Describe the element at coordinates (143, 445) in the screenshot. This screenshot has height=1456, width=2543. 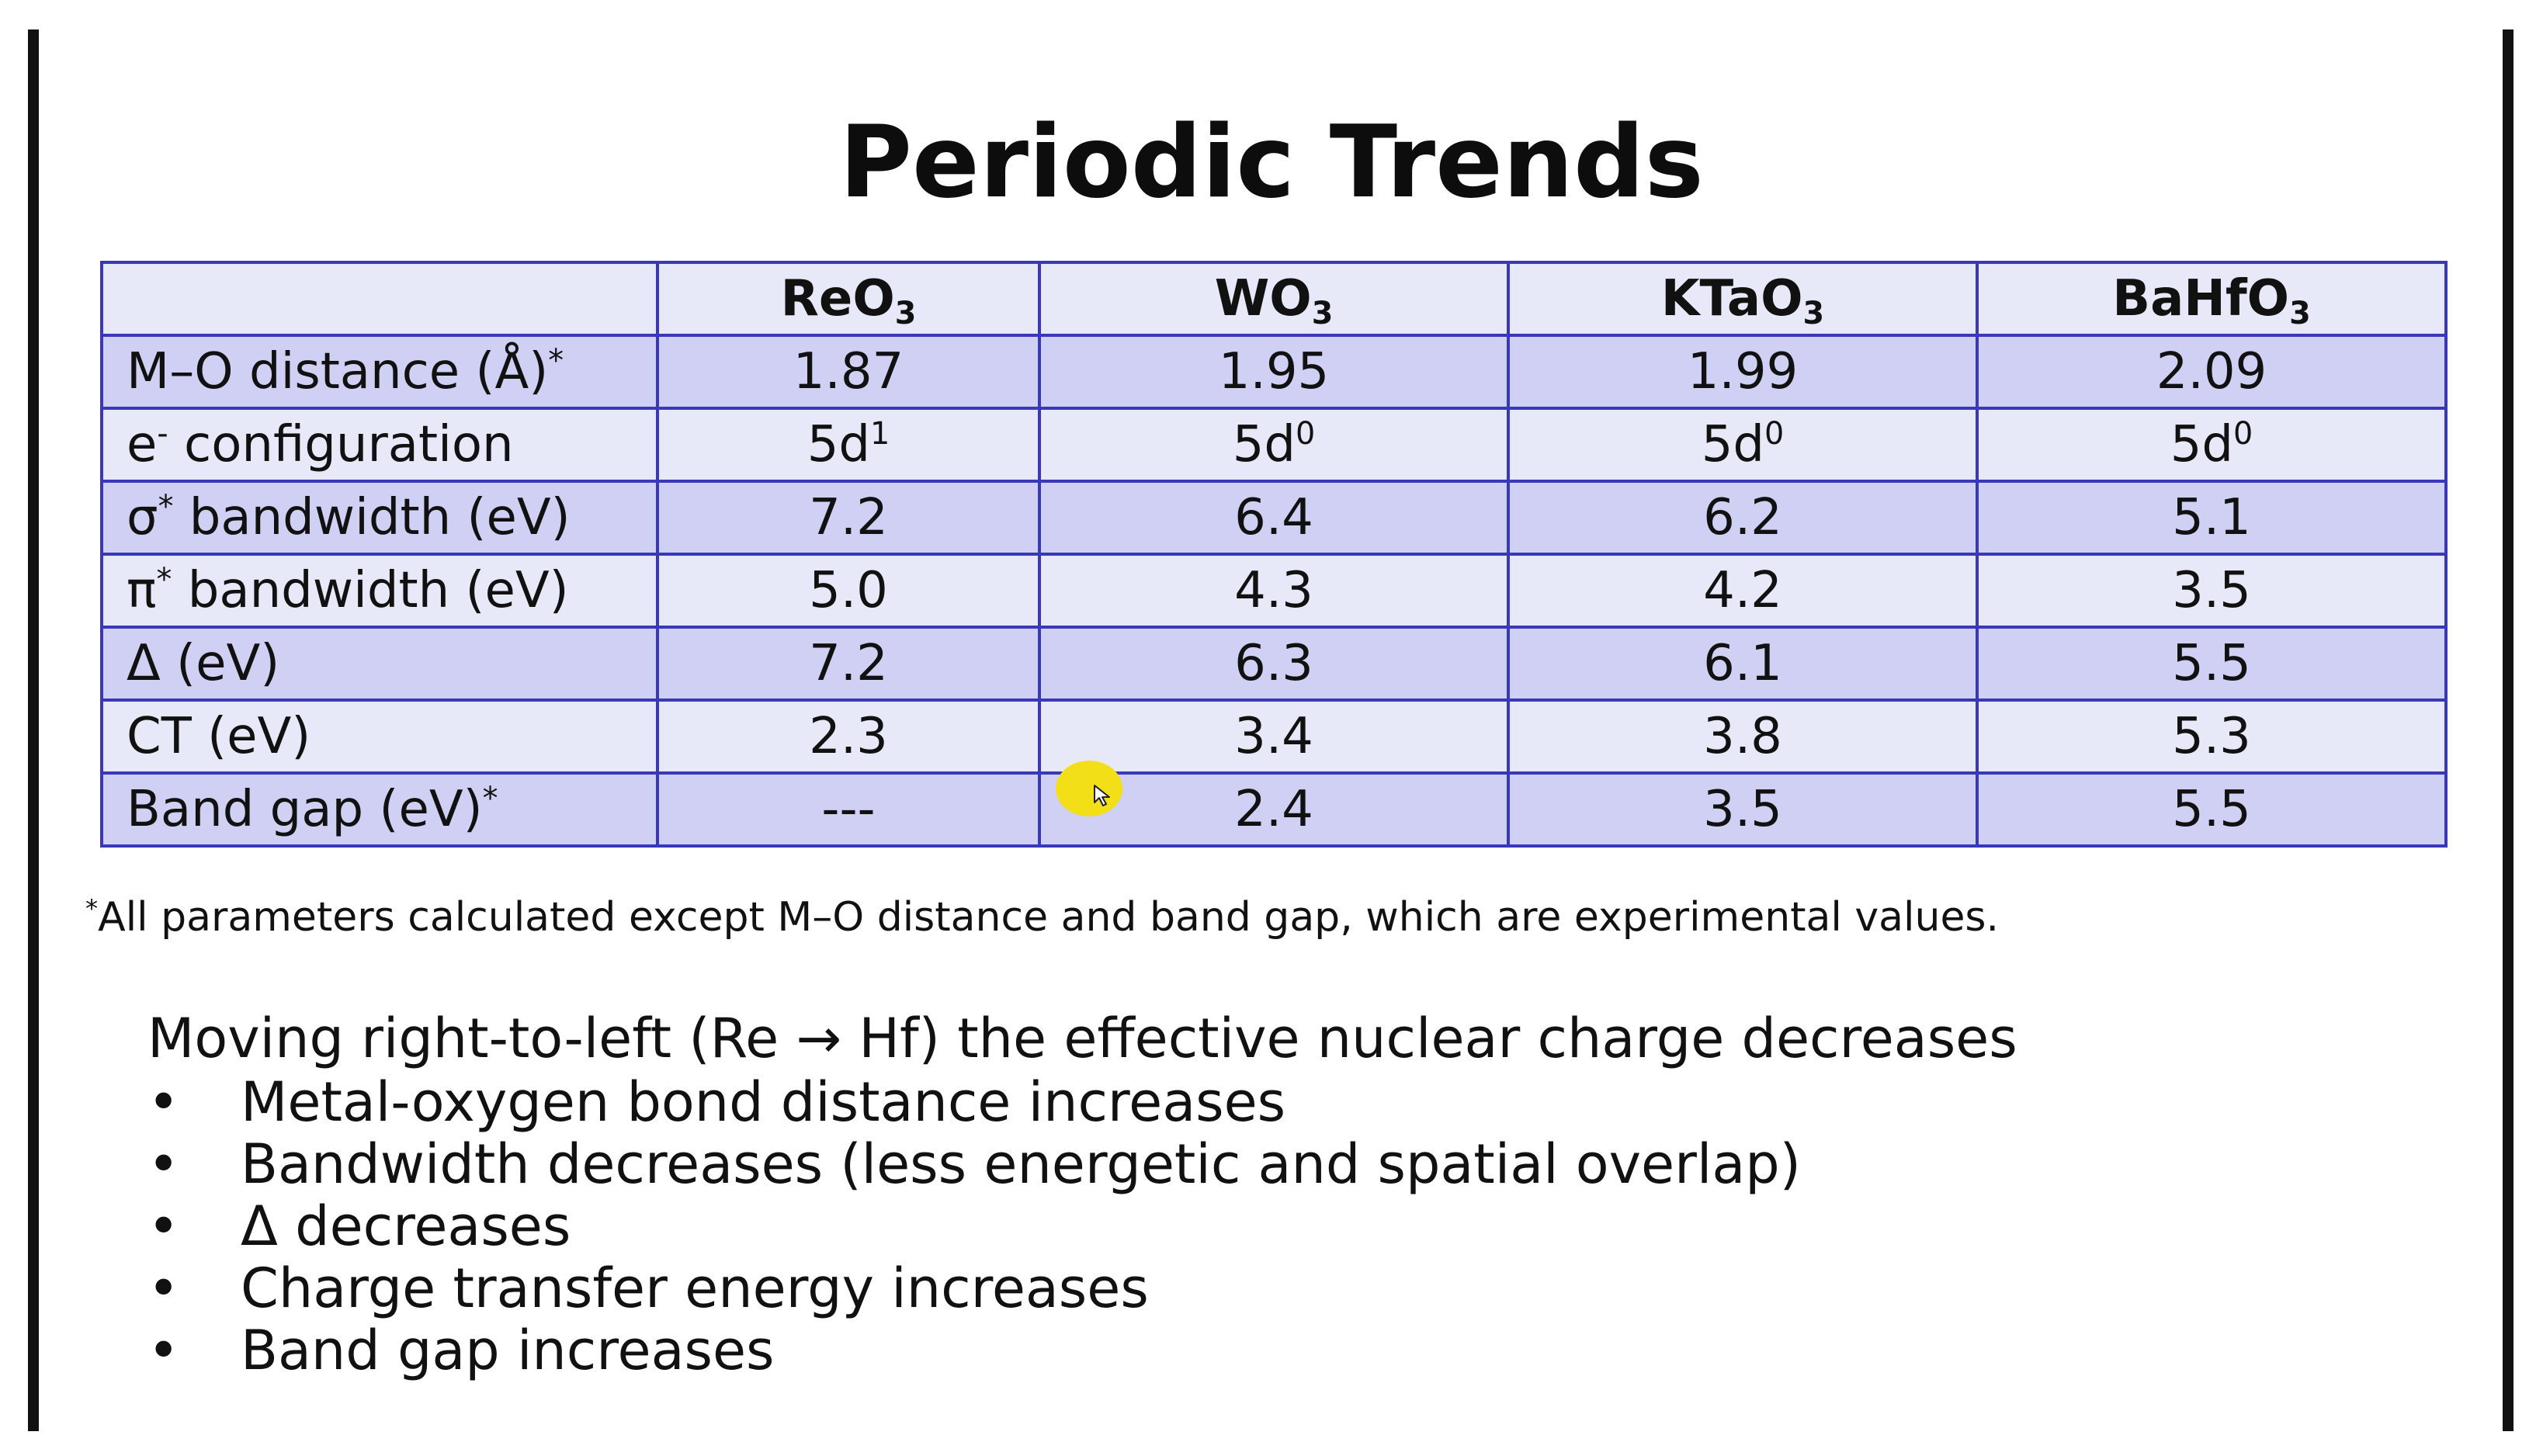
I see `row-label-text: e` at that location.